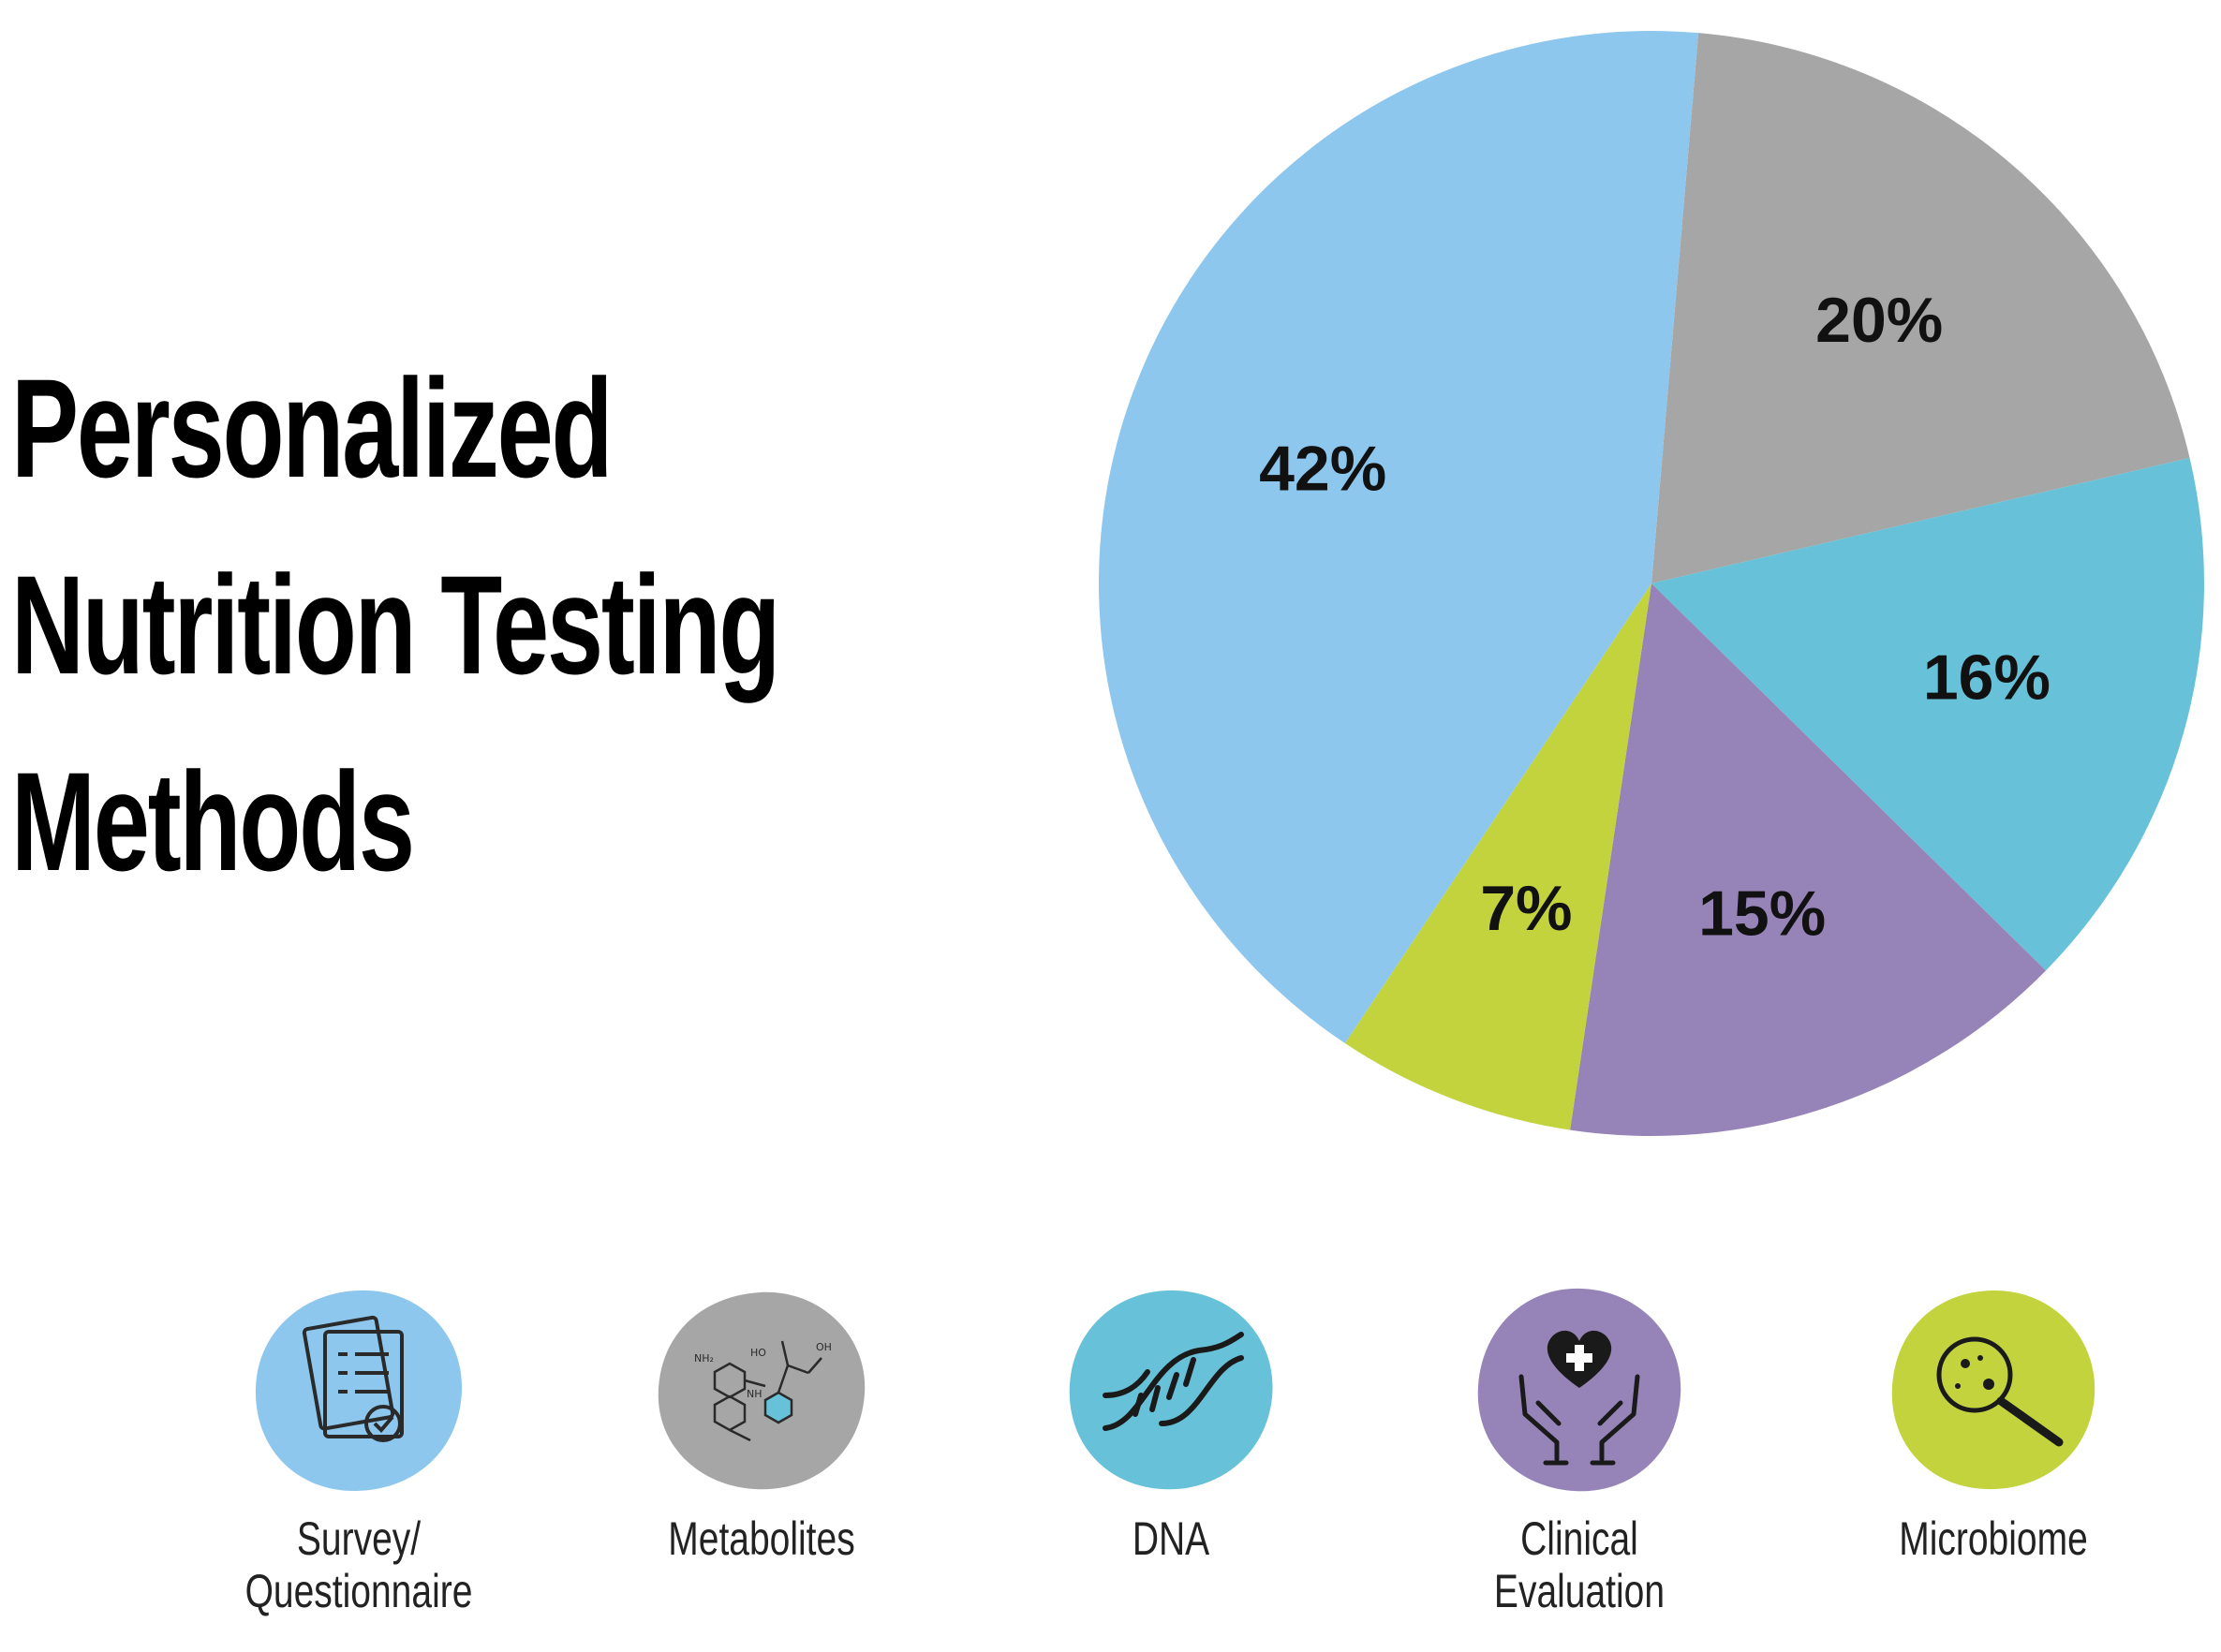  What do you see at coordinates (1987, 677) in the screenshot?
I see `slice-label-dna: 16%` at bounding box center [1987, 677].